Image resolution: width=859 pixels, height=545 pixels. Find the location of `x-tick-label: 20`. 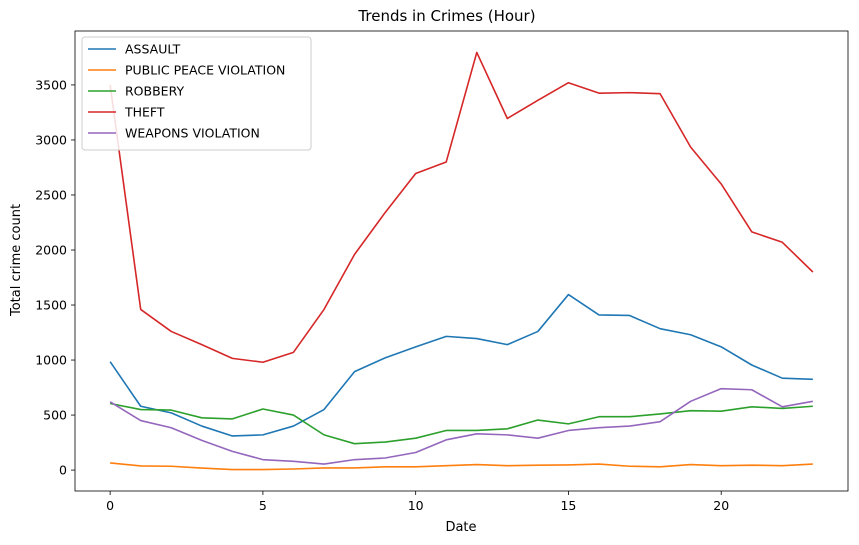

x-tick-label: 20 is located at coordinates (721, 505).